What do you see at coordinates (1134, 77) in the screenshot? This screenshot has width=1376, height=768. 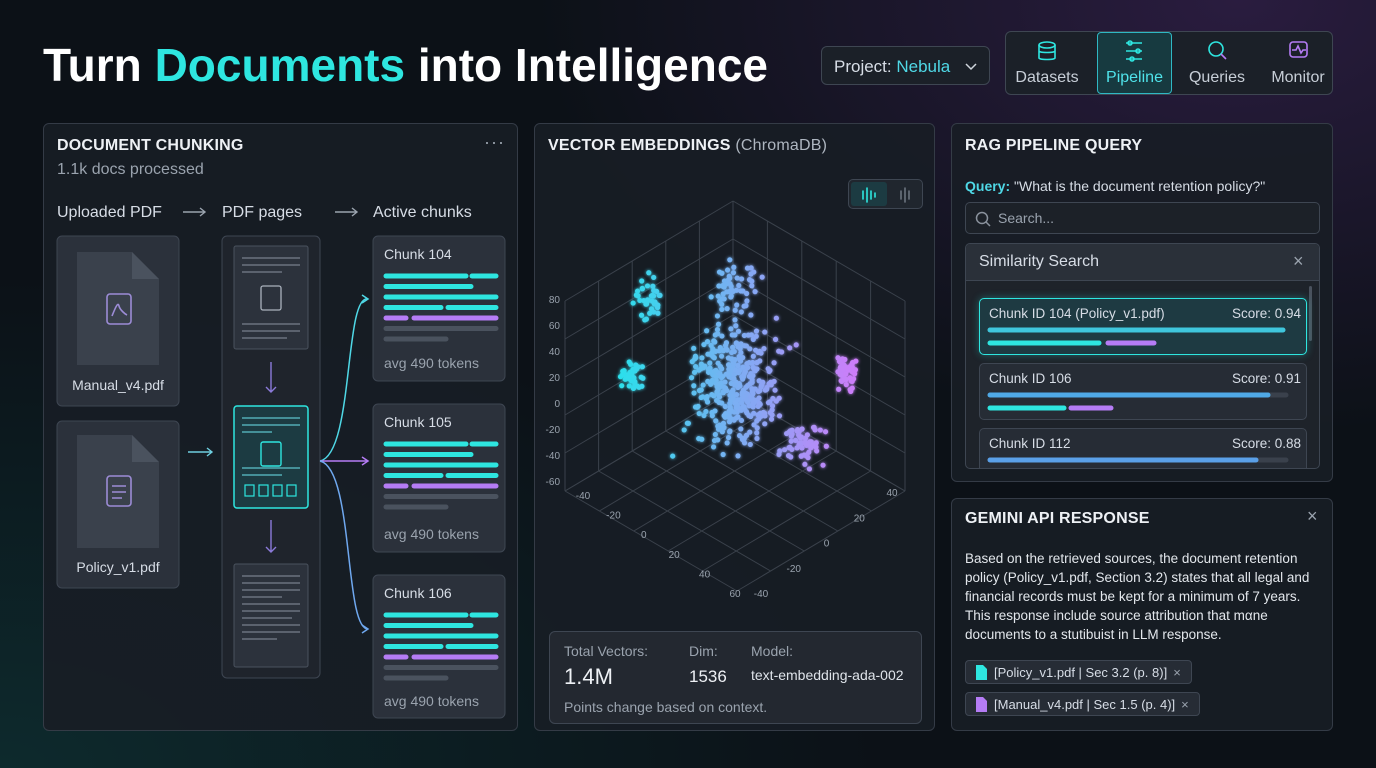 I see `nav-item: Pipeline` at bounding box center [1134, 77].